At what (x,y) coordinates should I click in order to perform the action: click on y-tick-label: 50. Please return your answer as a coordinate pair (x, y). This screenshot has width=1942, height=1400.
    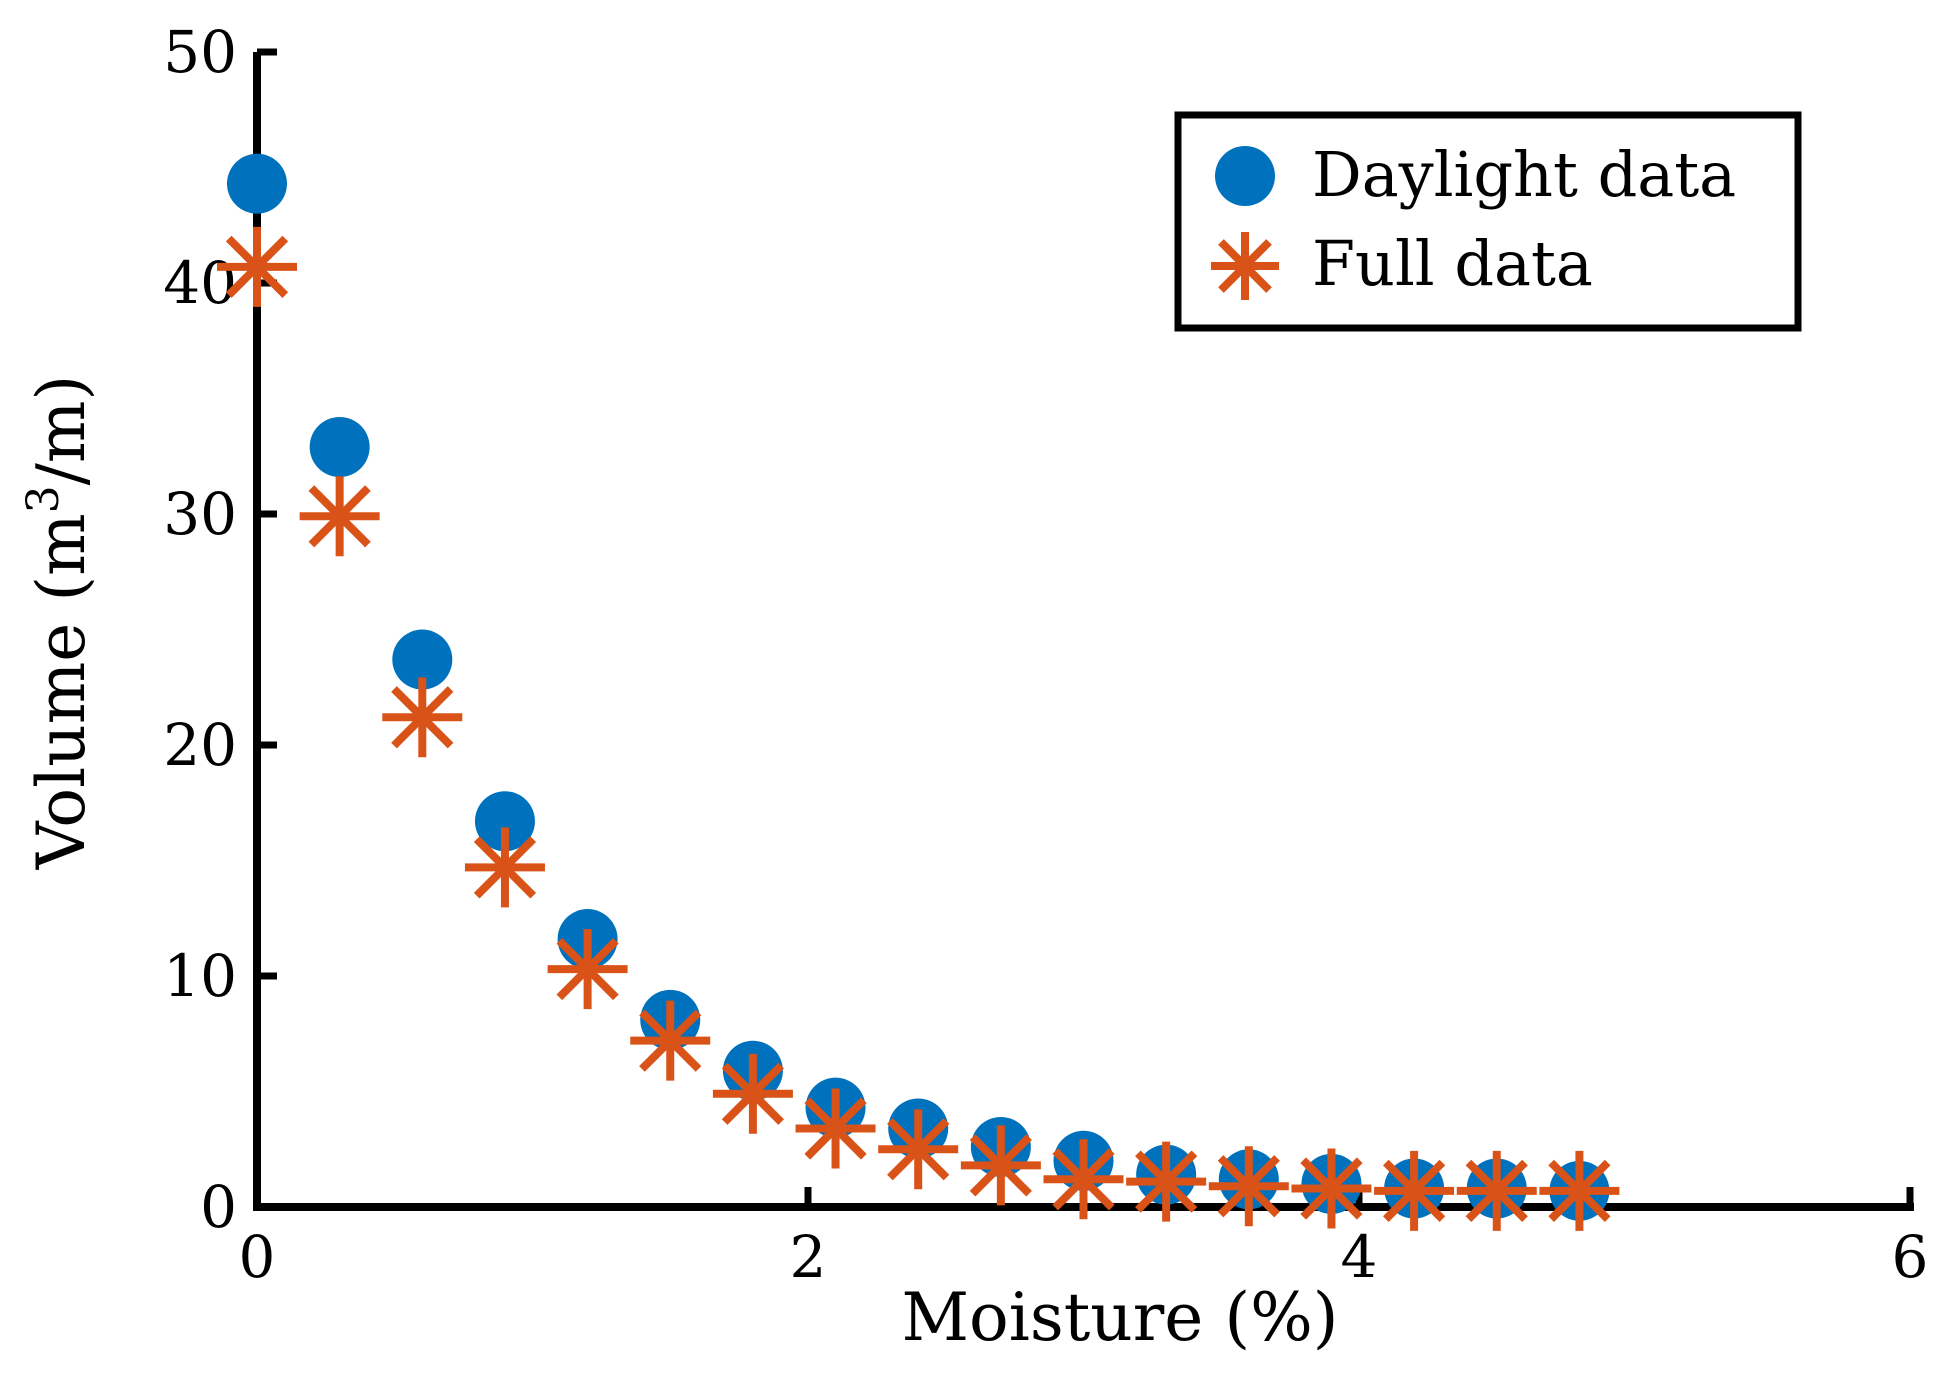
    Looking at the image, I should click on (200, 52).